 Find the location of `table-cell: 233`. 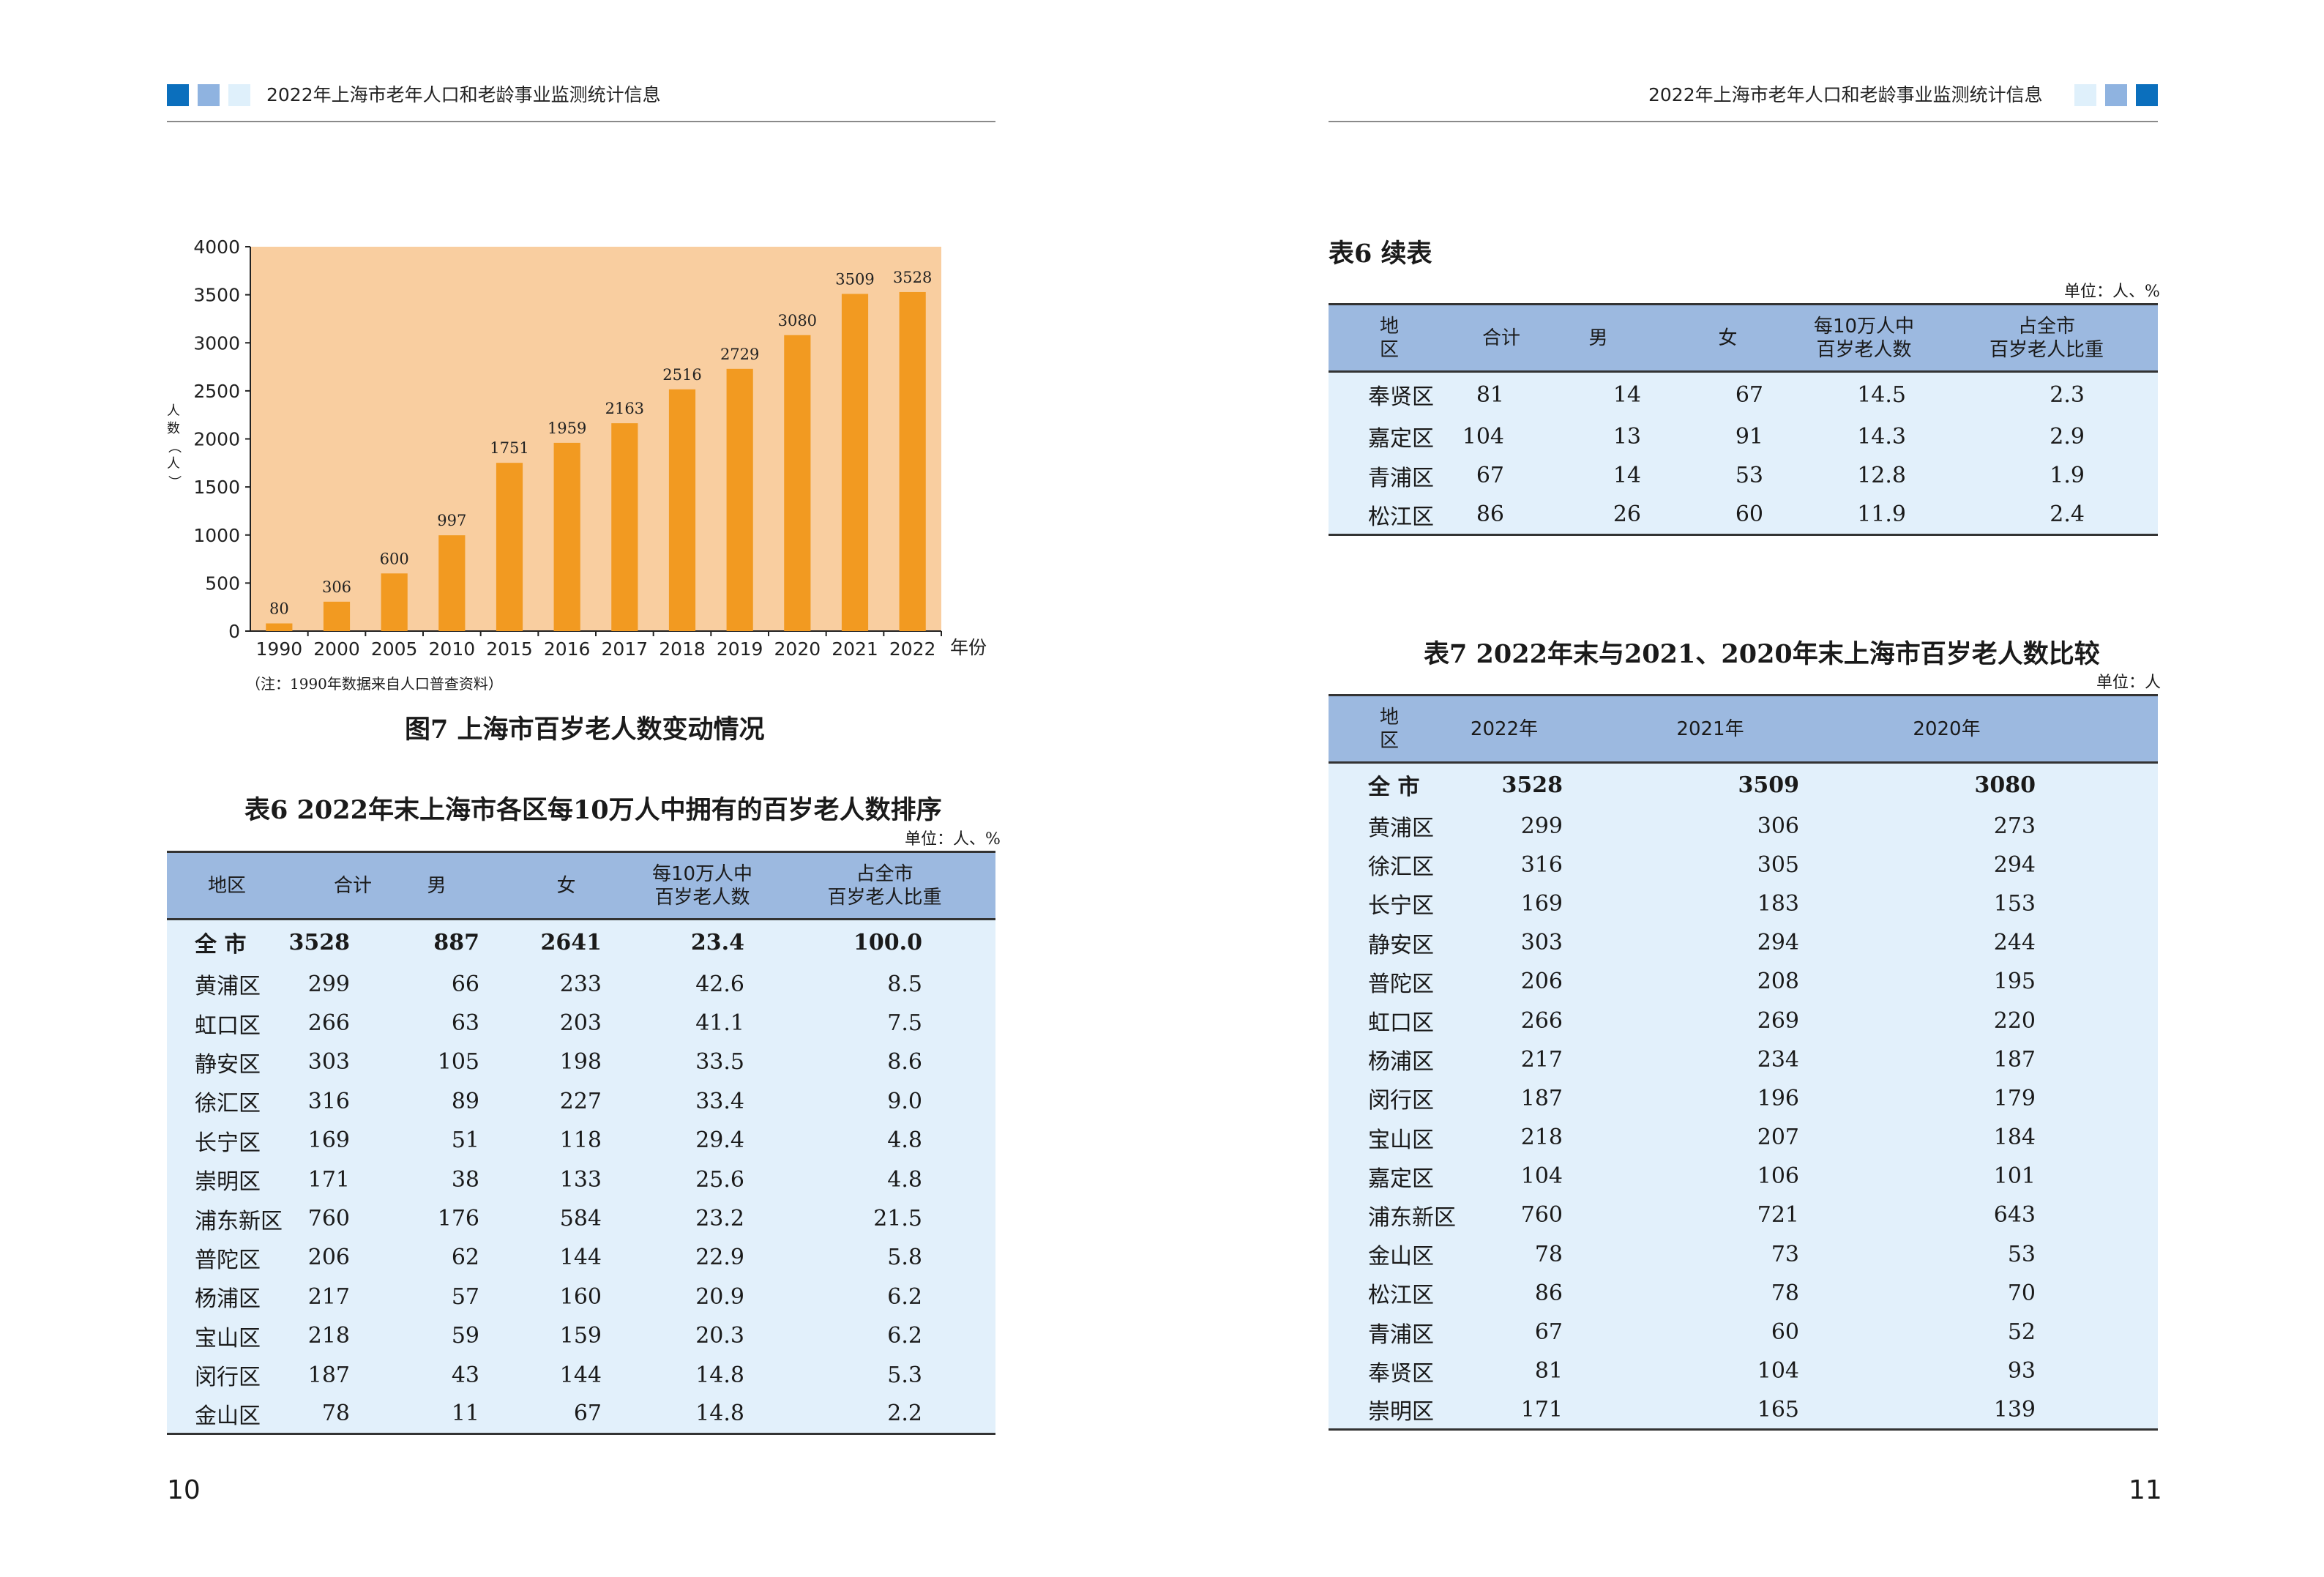

table-cell: 233 is located at coordinates (566, 984).